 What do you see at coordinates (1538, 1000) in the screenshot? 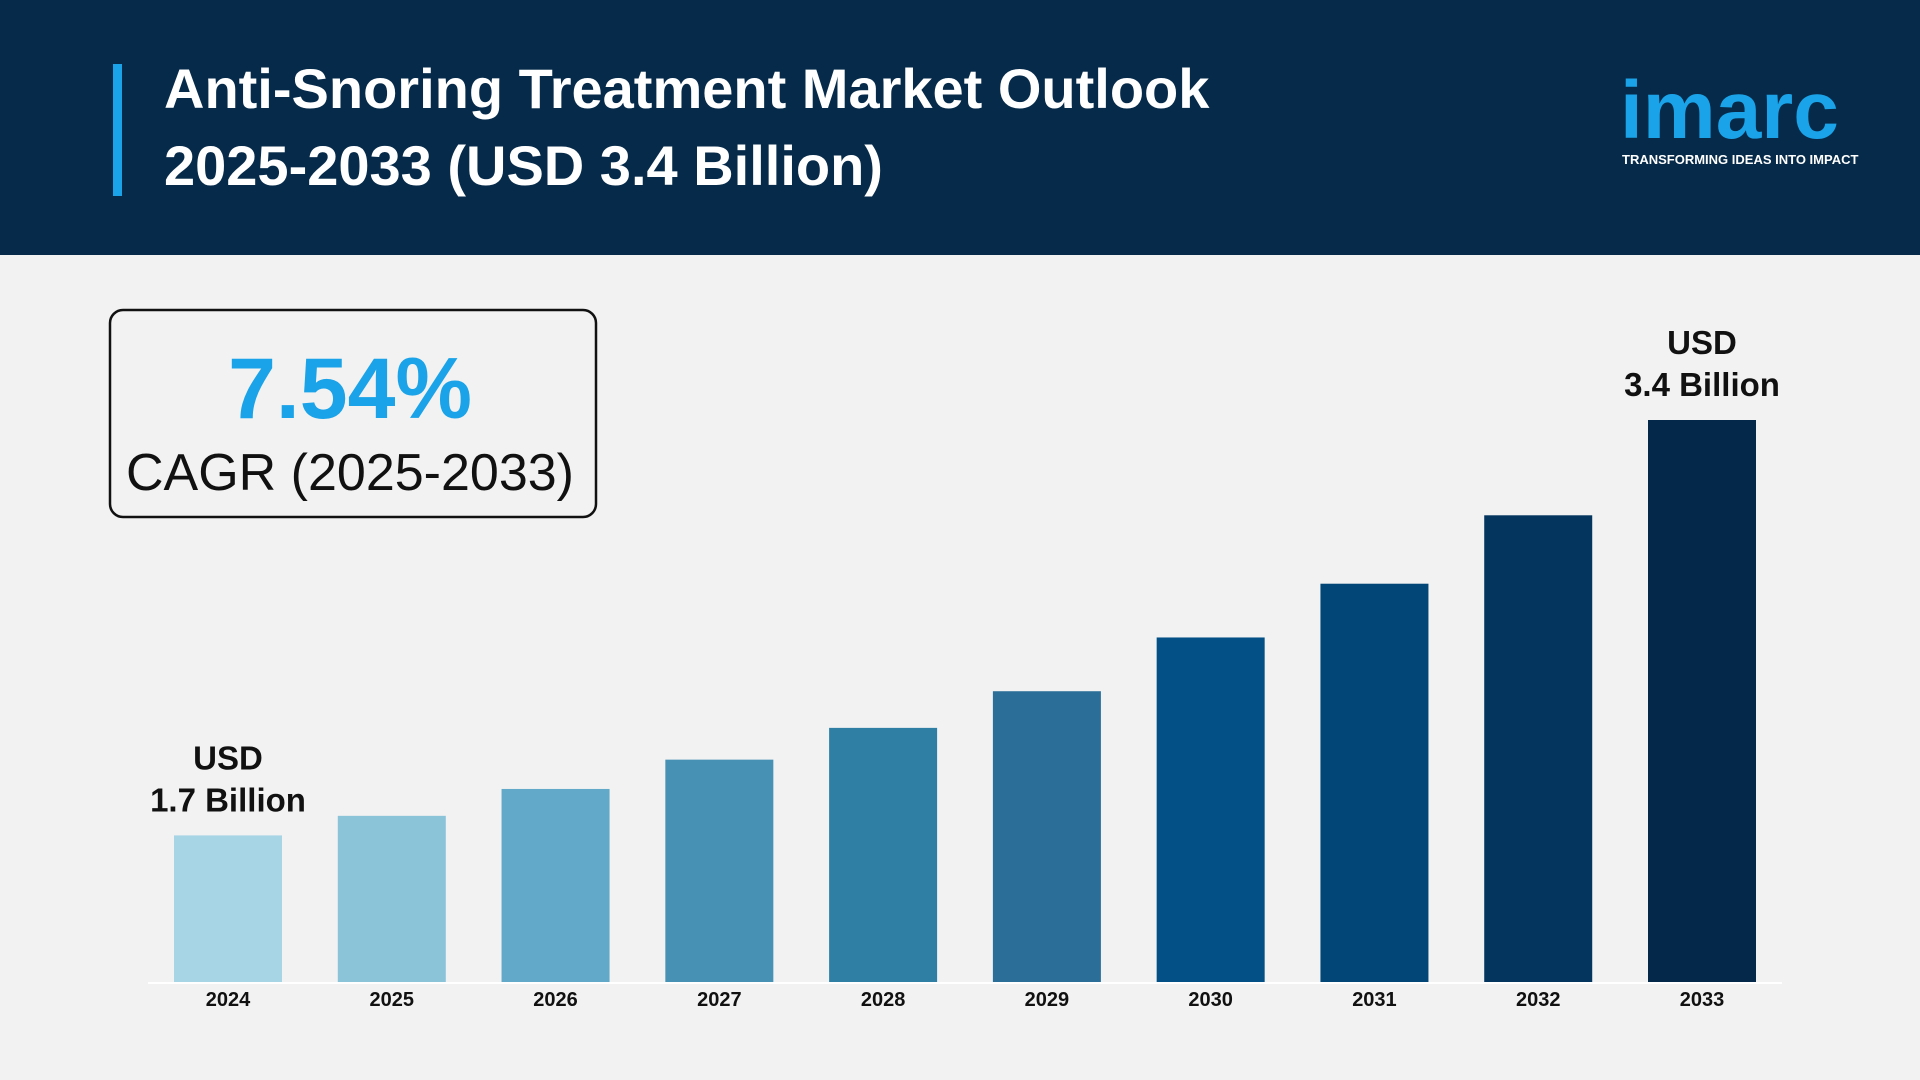
I see `x-tick-label: 2032` at bounding box center [1538, 1000].